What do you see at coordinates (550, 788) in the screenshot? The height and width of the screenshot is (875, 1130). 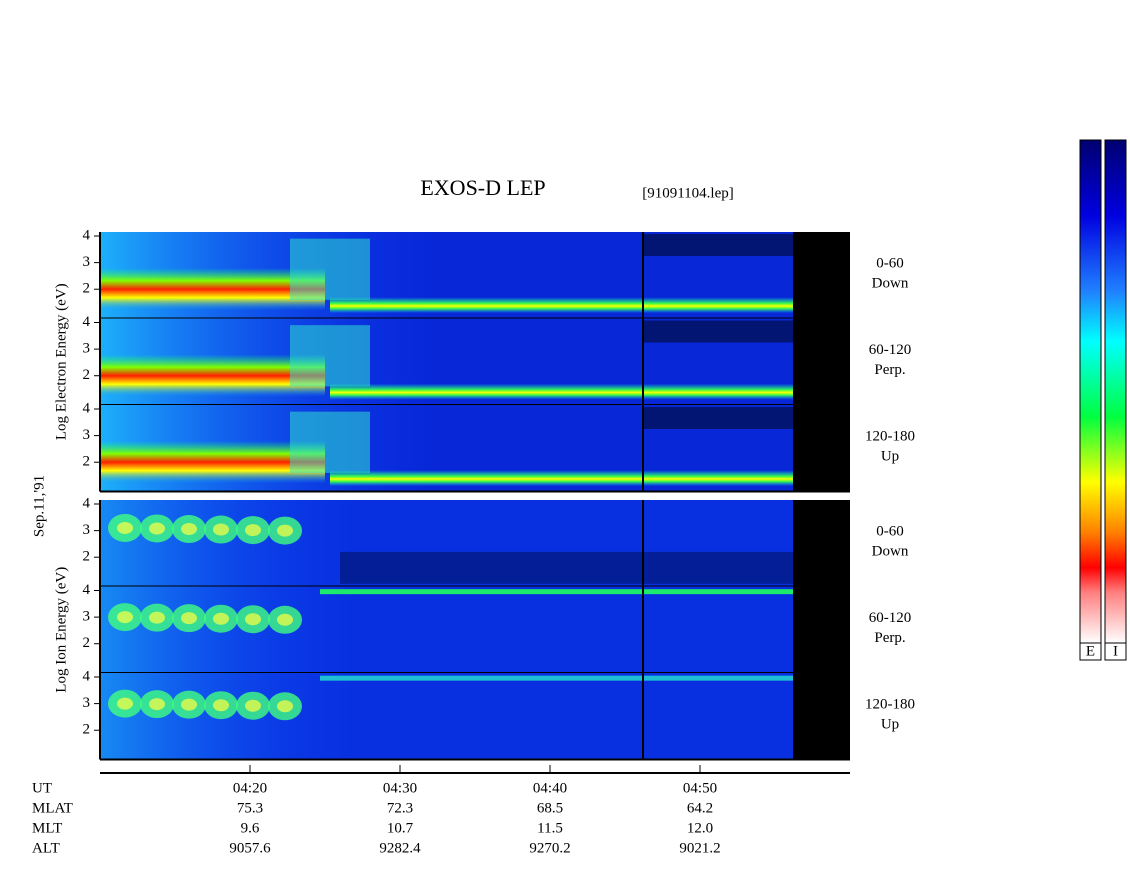 I see `x-tick-label: 04:40` at bounding box center [550, 788].